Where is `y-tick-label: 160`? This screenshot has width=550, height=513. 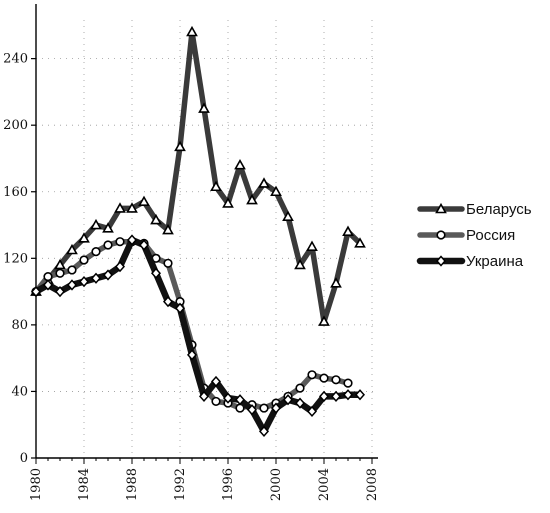
y-tick-label: 160 is located at coordinates (15, 192).